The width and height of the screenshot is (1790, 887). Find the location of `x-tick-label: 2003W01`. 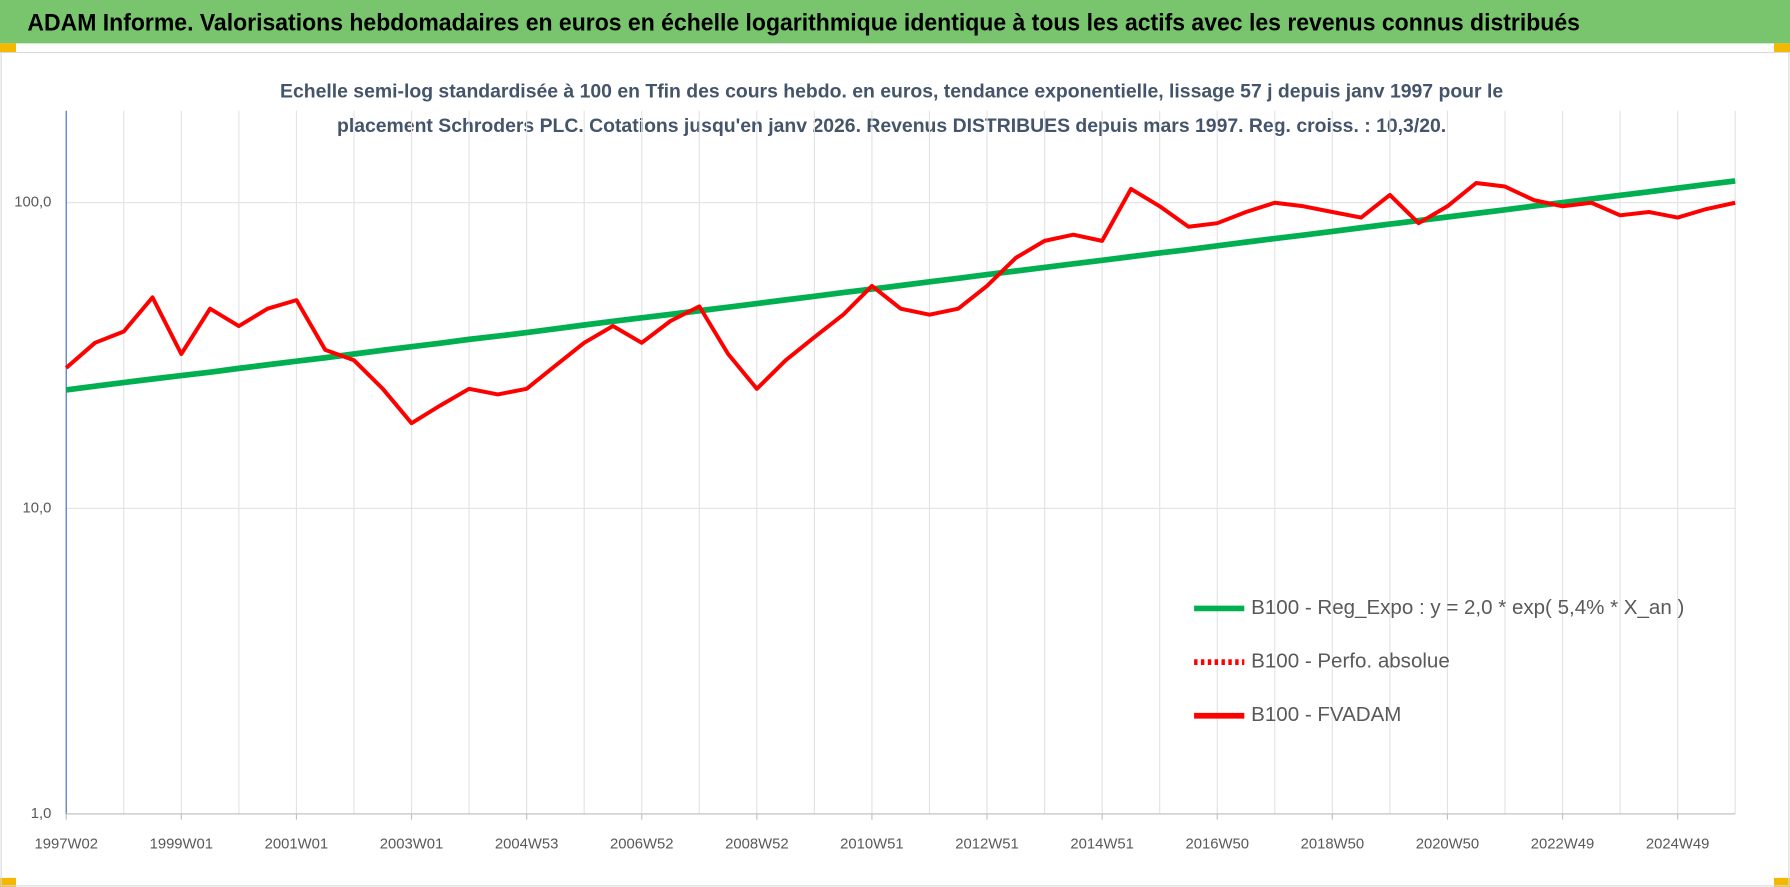

x-tick-label: 2003W01 is located at coordinates (411, 845).